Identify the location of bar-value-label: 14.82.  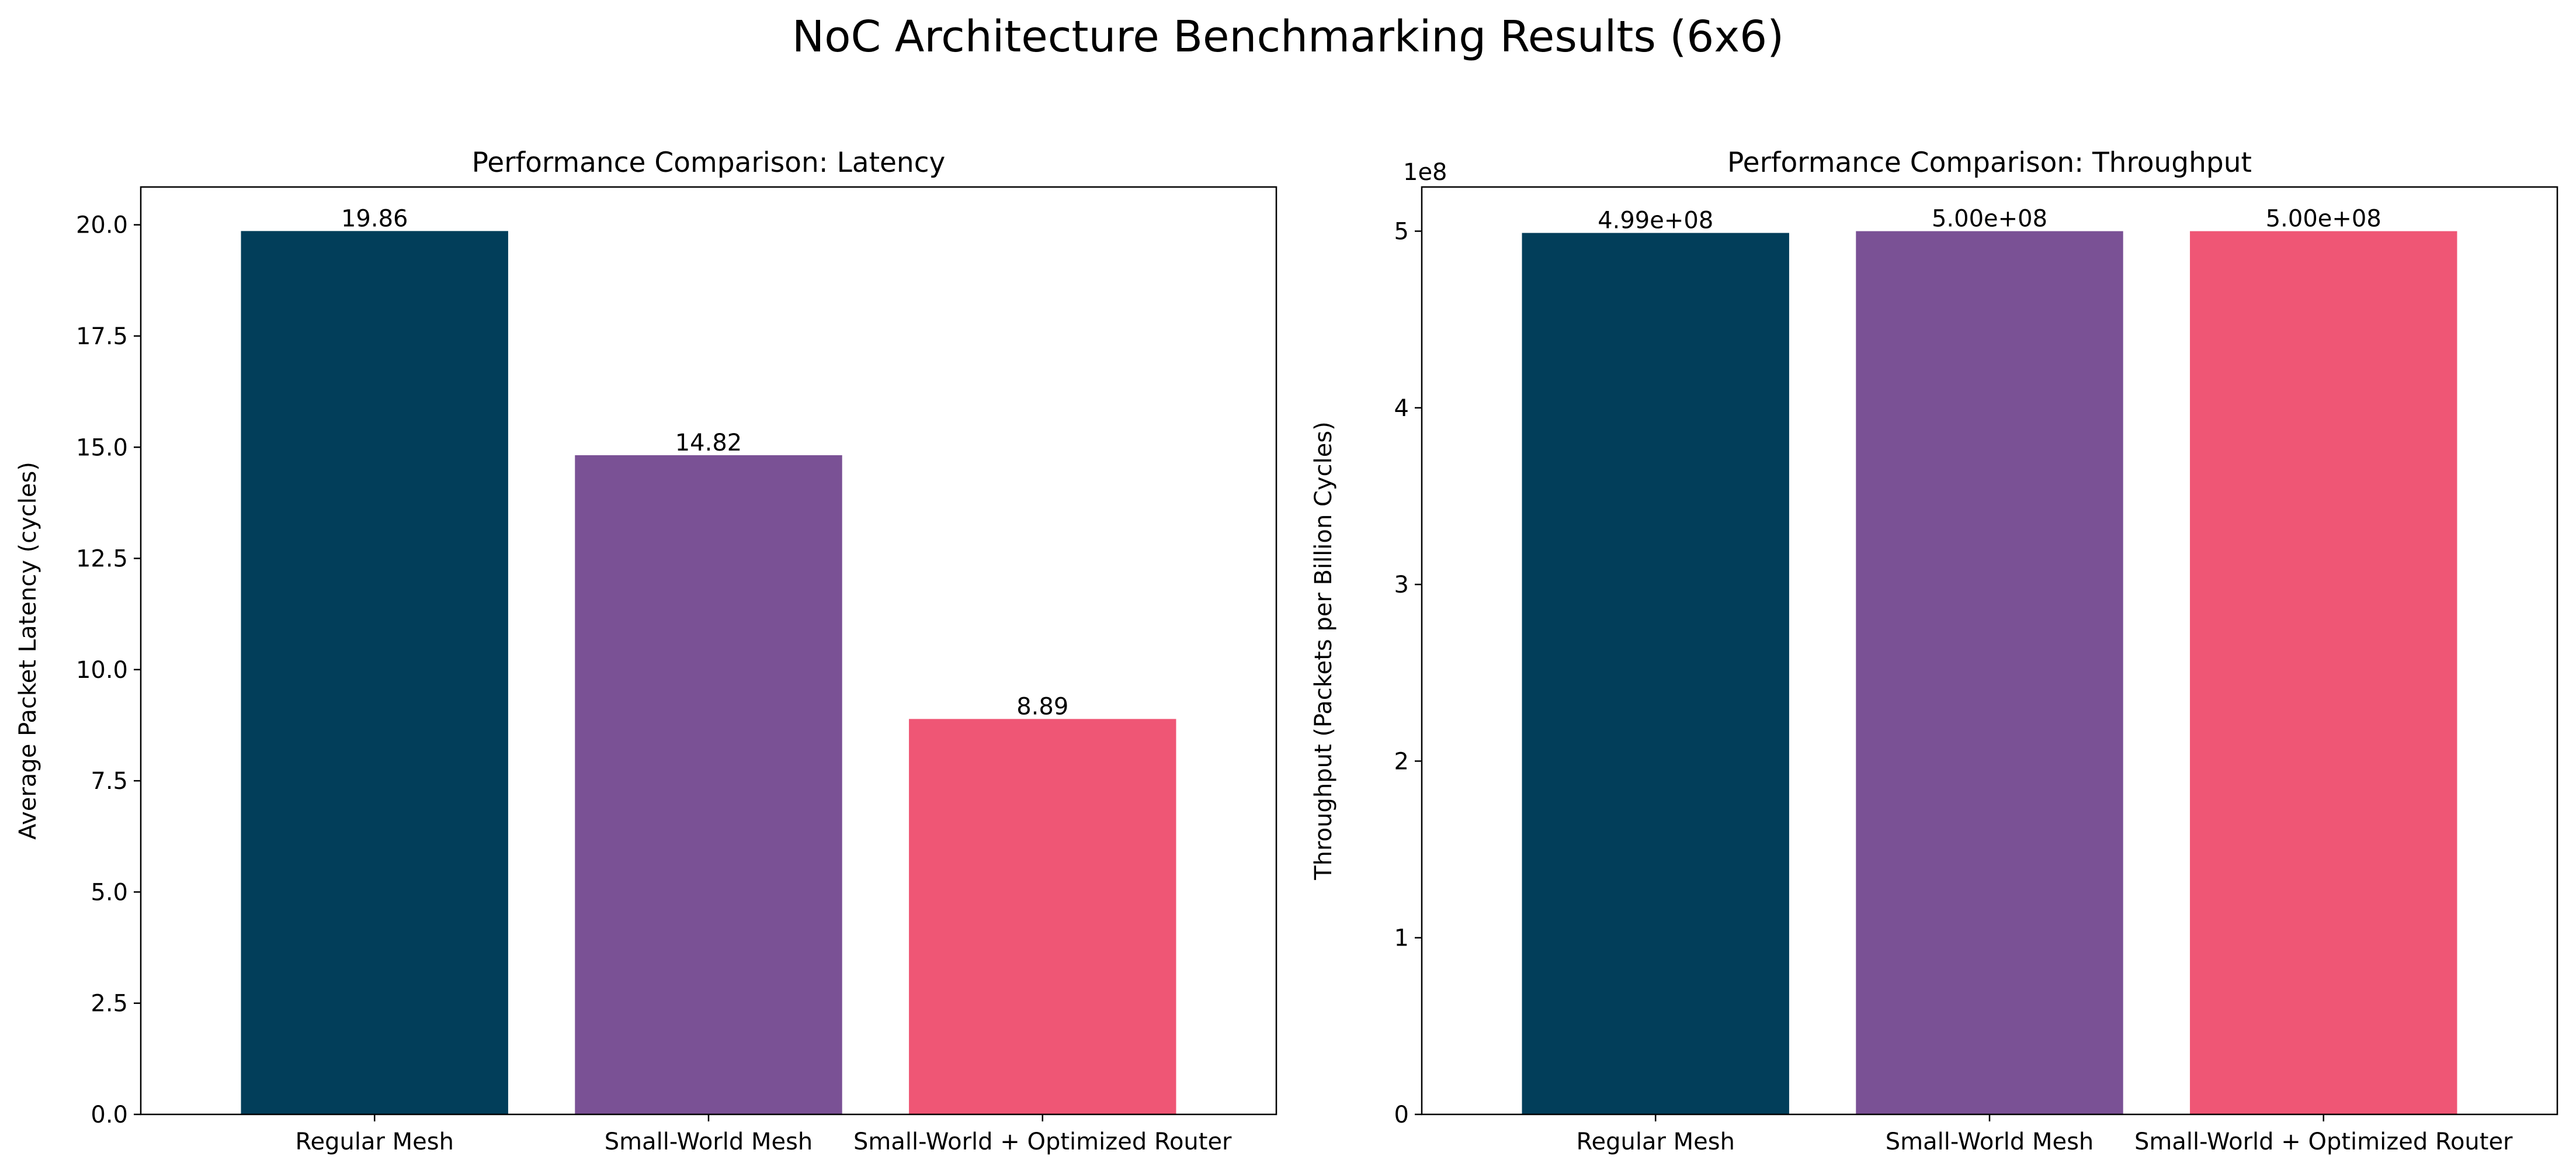
(708, 443).